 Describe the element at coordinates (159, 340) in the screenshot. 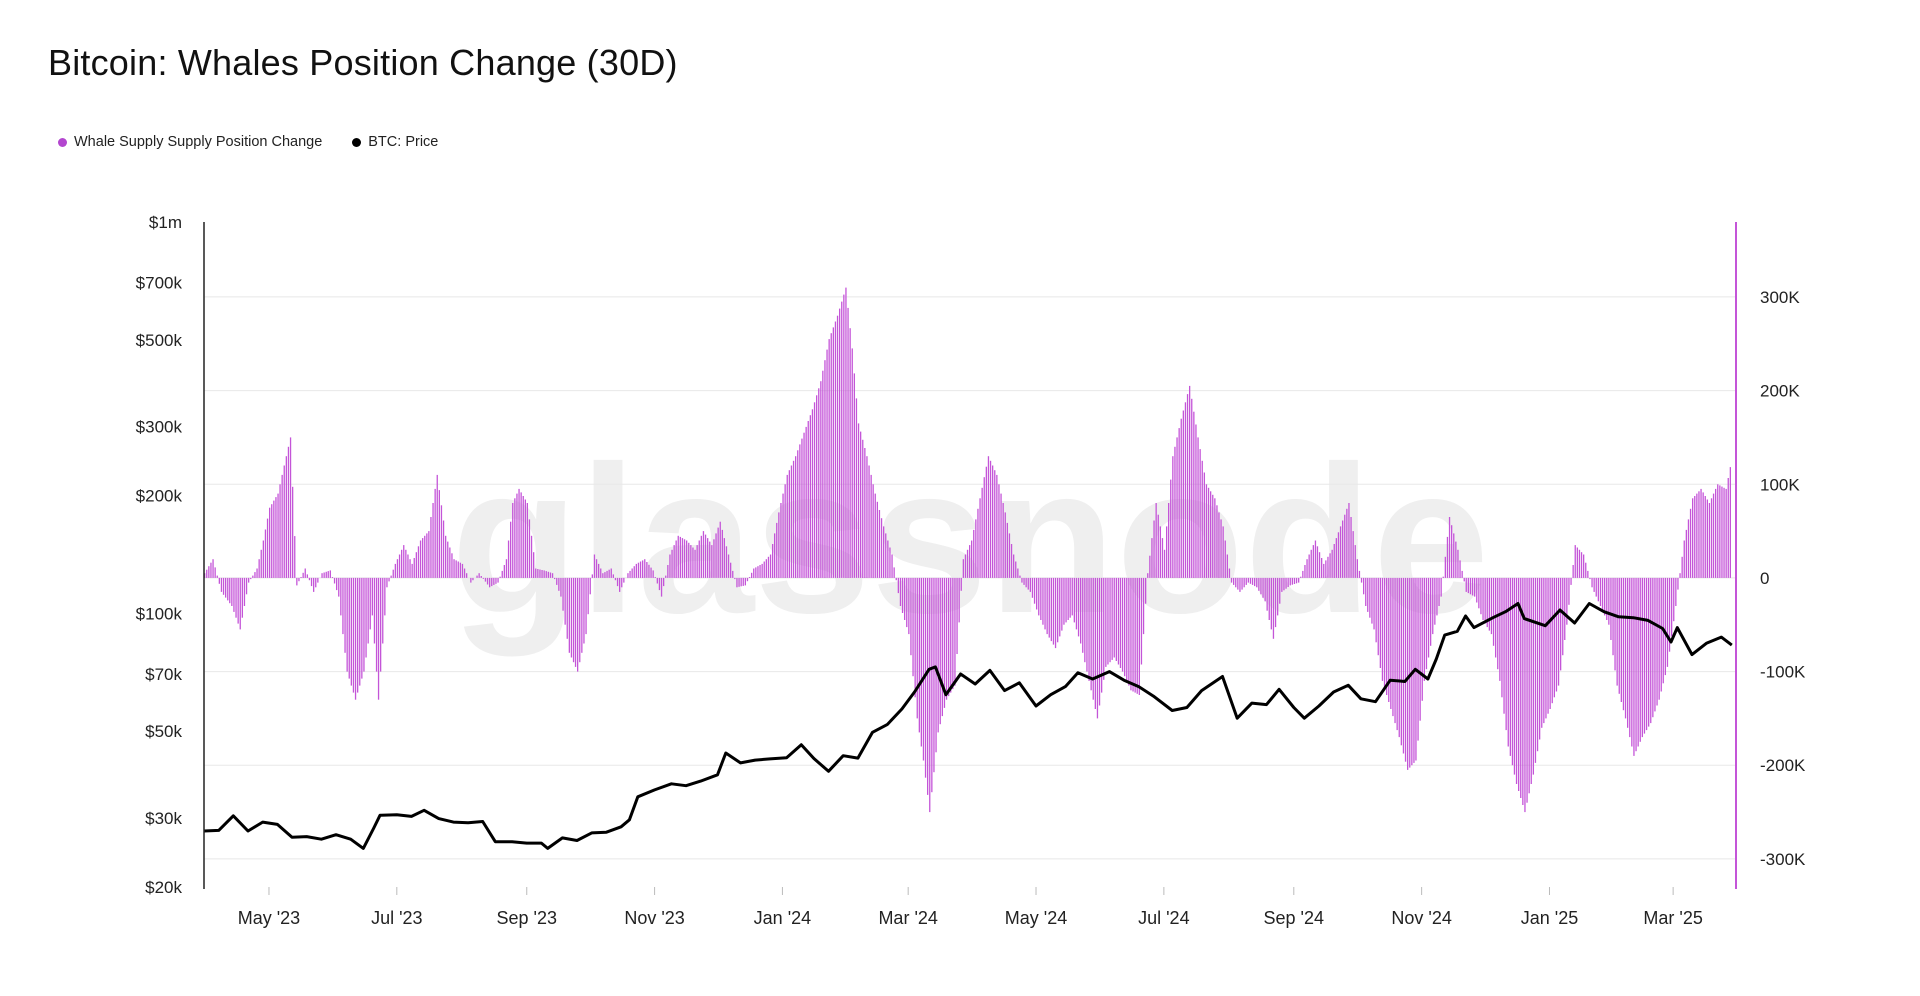

I see `left-tick-label: $500k` at that location.